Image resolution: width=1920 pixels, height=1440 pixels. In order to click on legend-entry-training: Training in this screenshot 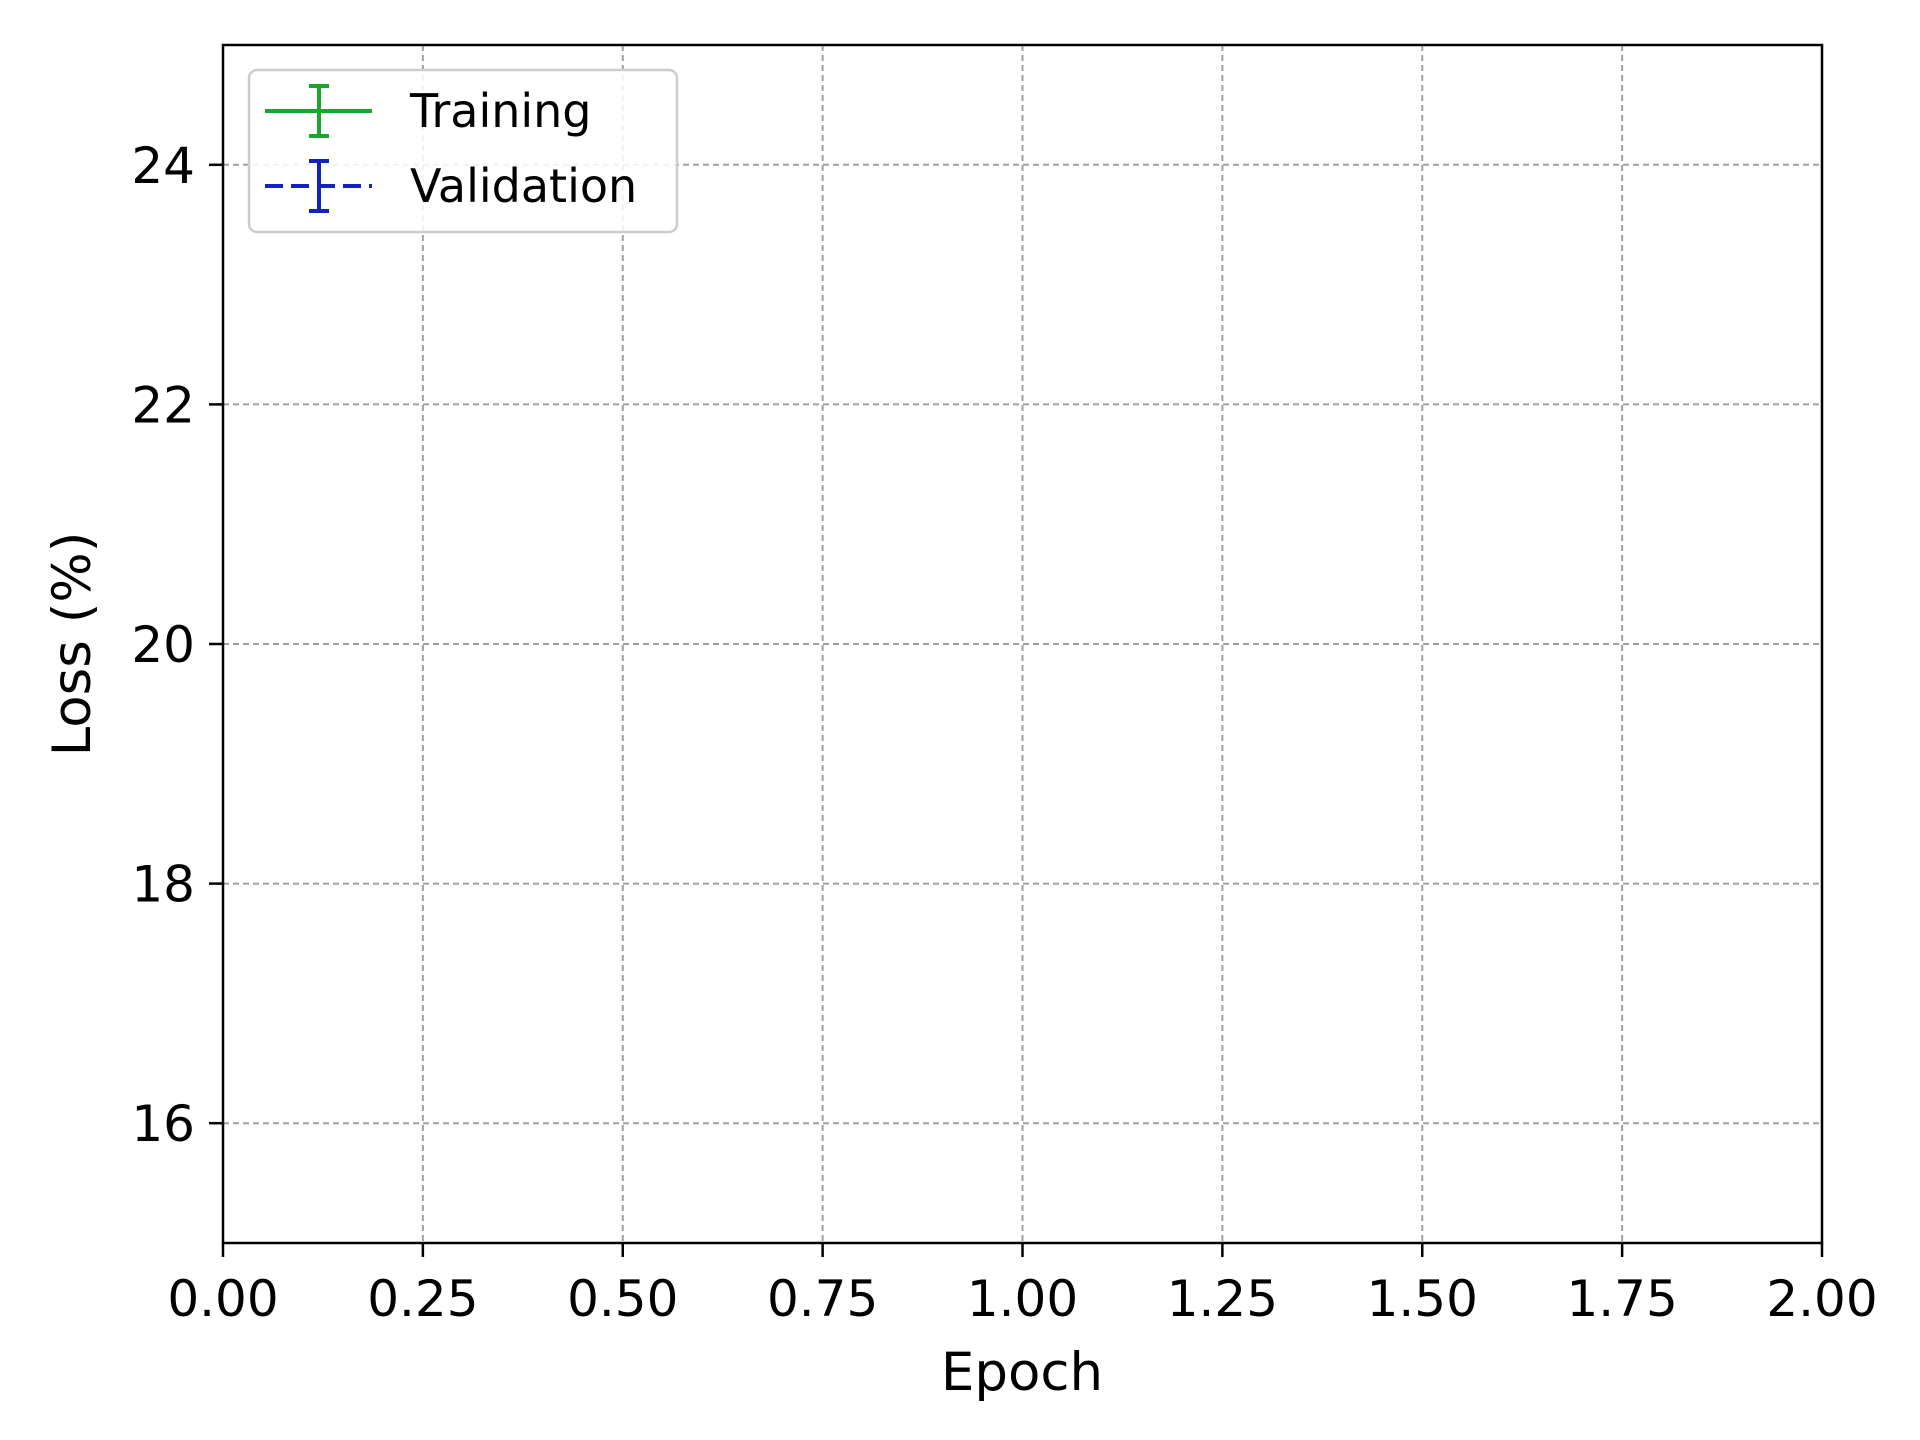, I will do `click(428, 111)`.